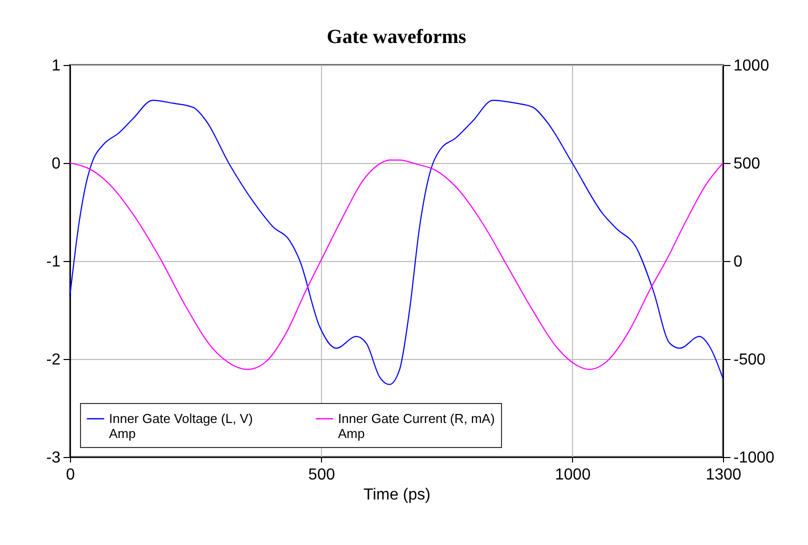 The height and width of the screenshot is (545, 808). Describe the element at coordinates (53, 262) in the screenshot. I see `y-tick-label: -1` at that location.